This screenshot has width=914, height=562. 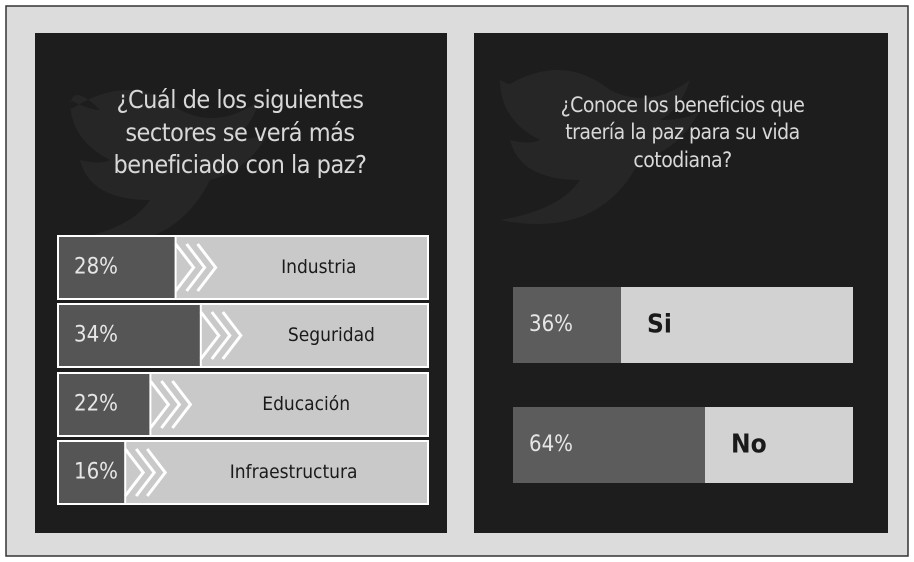 I want to click on value-label: 16%, so click(x=96, y=472).